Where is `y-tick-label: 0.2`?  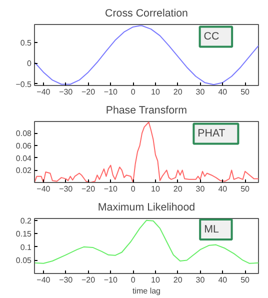
y-tick-label: 0.2 is located at coordinates (26, 221).